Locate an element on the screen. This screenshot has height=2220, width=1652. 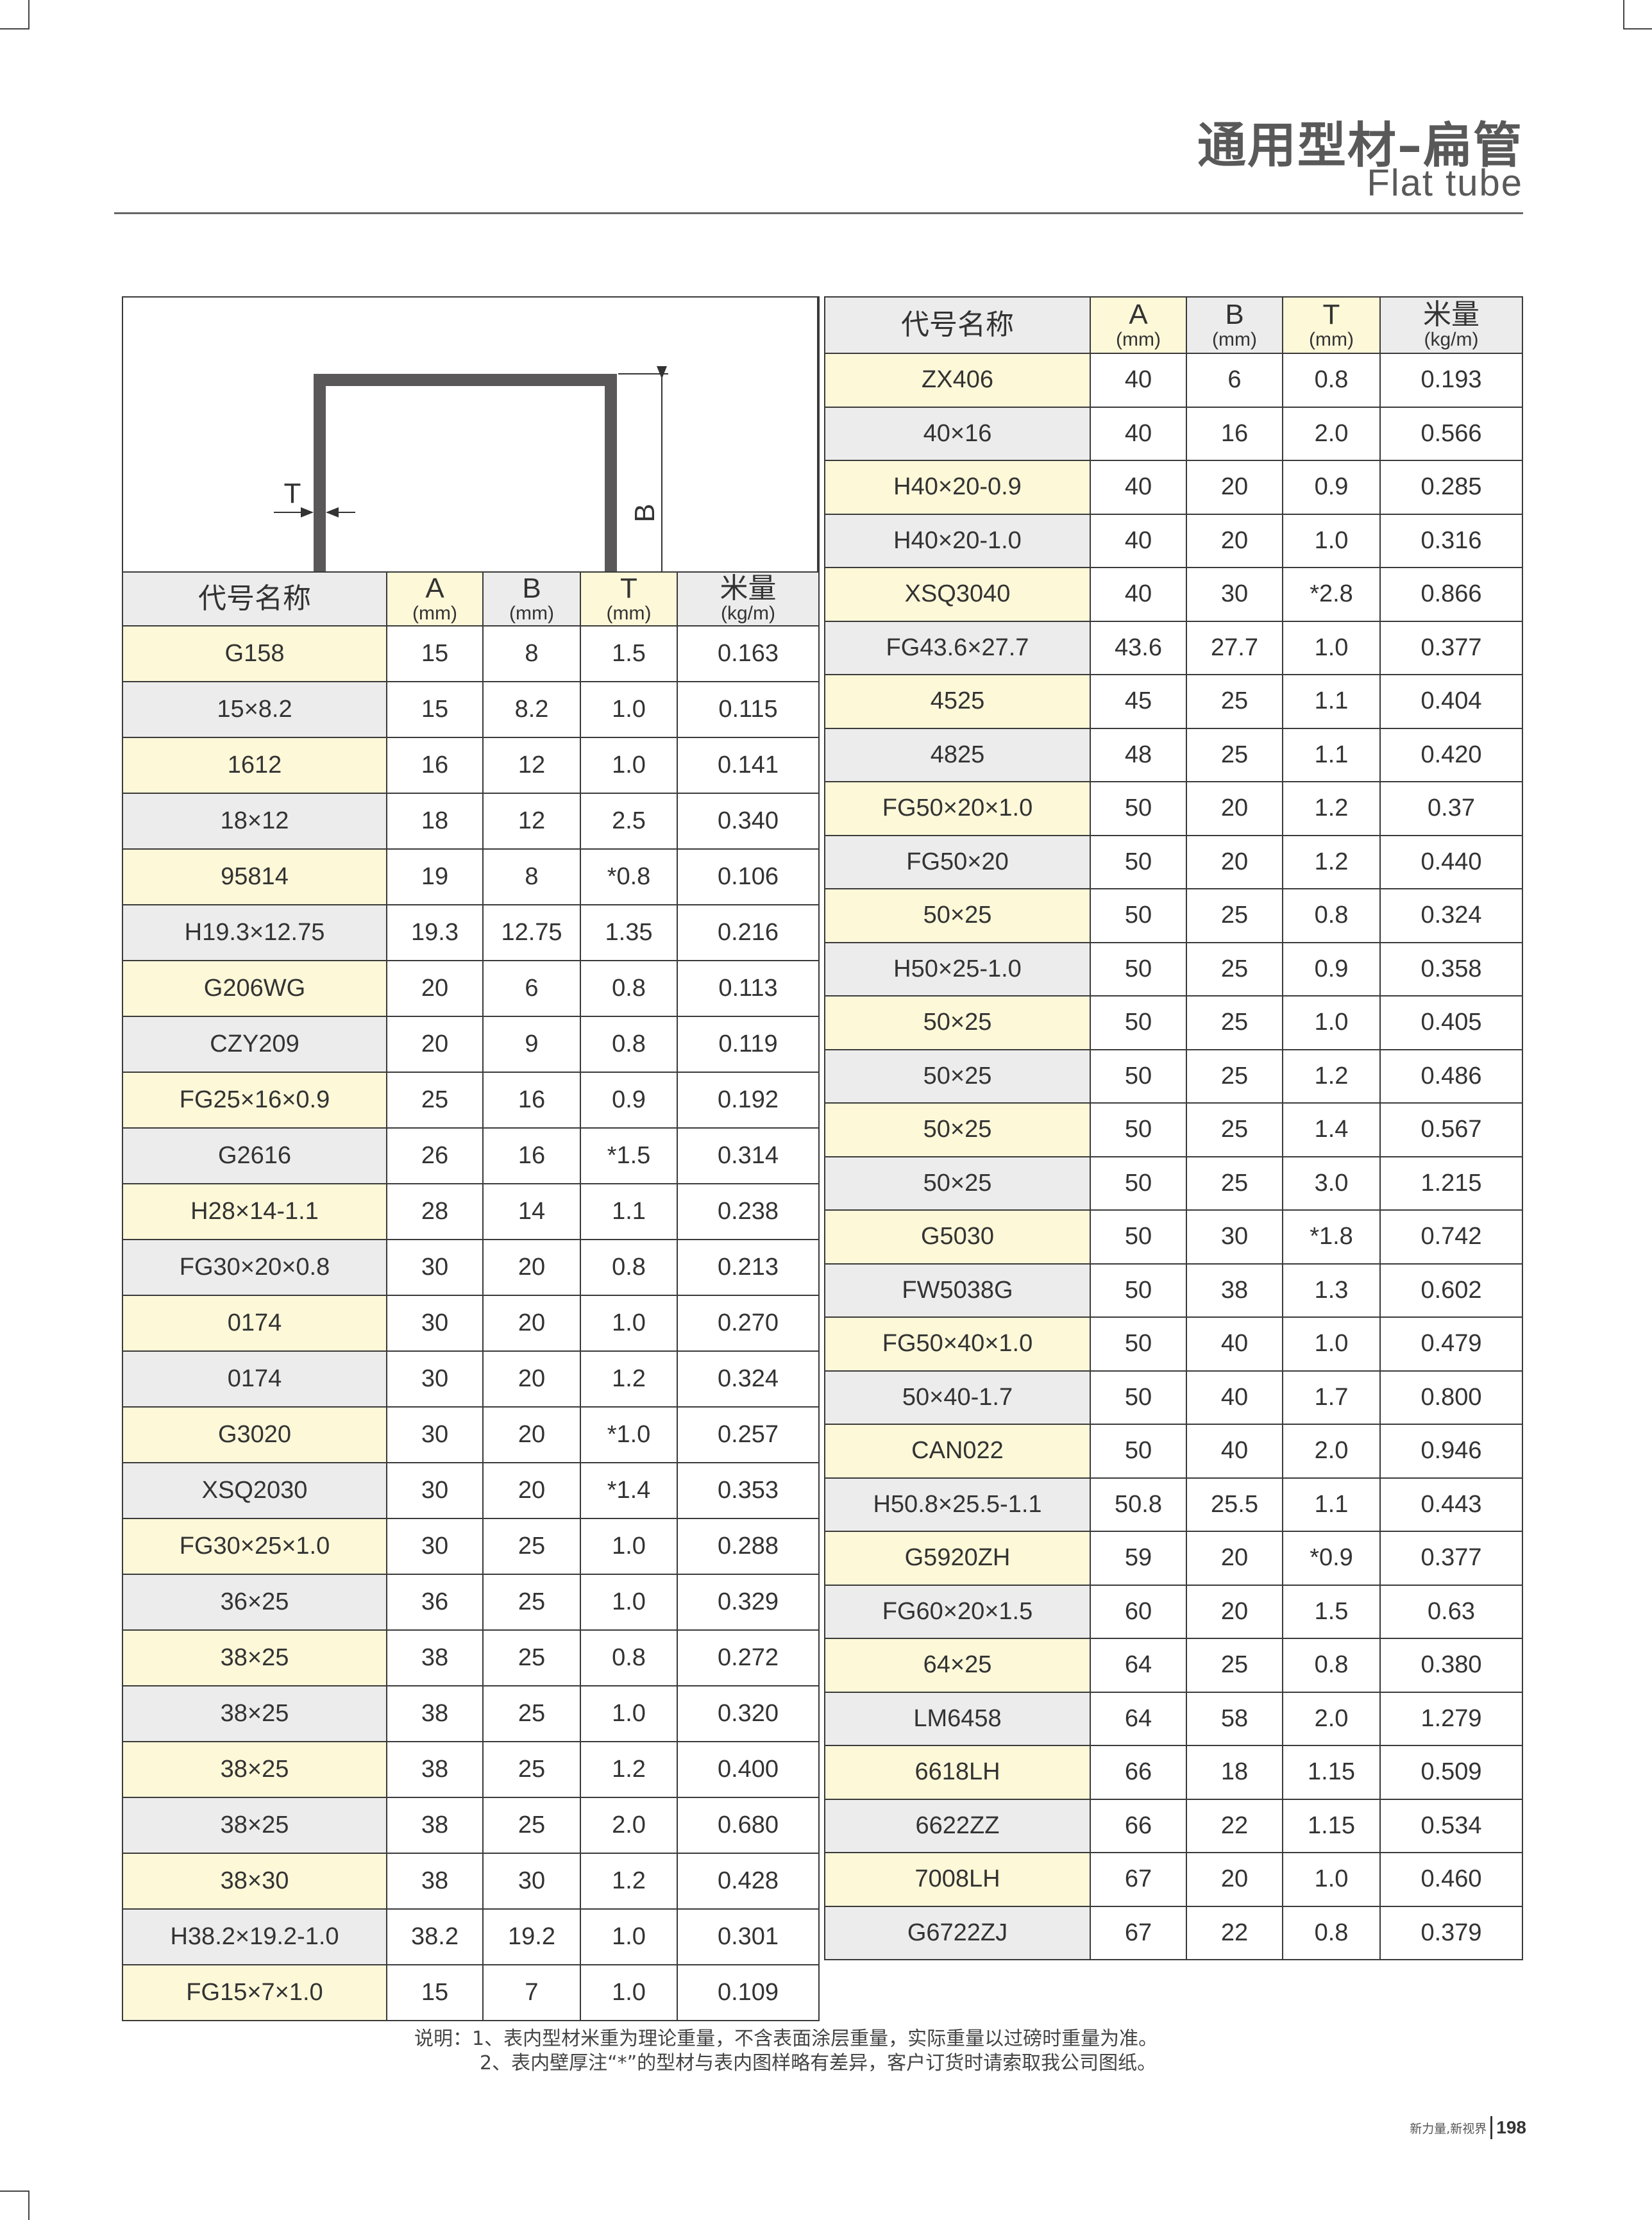
col-a-unit: (mm) is located at coordinates (434, 614).